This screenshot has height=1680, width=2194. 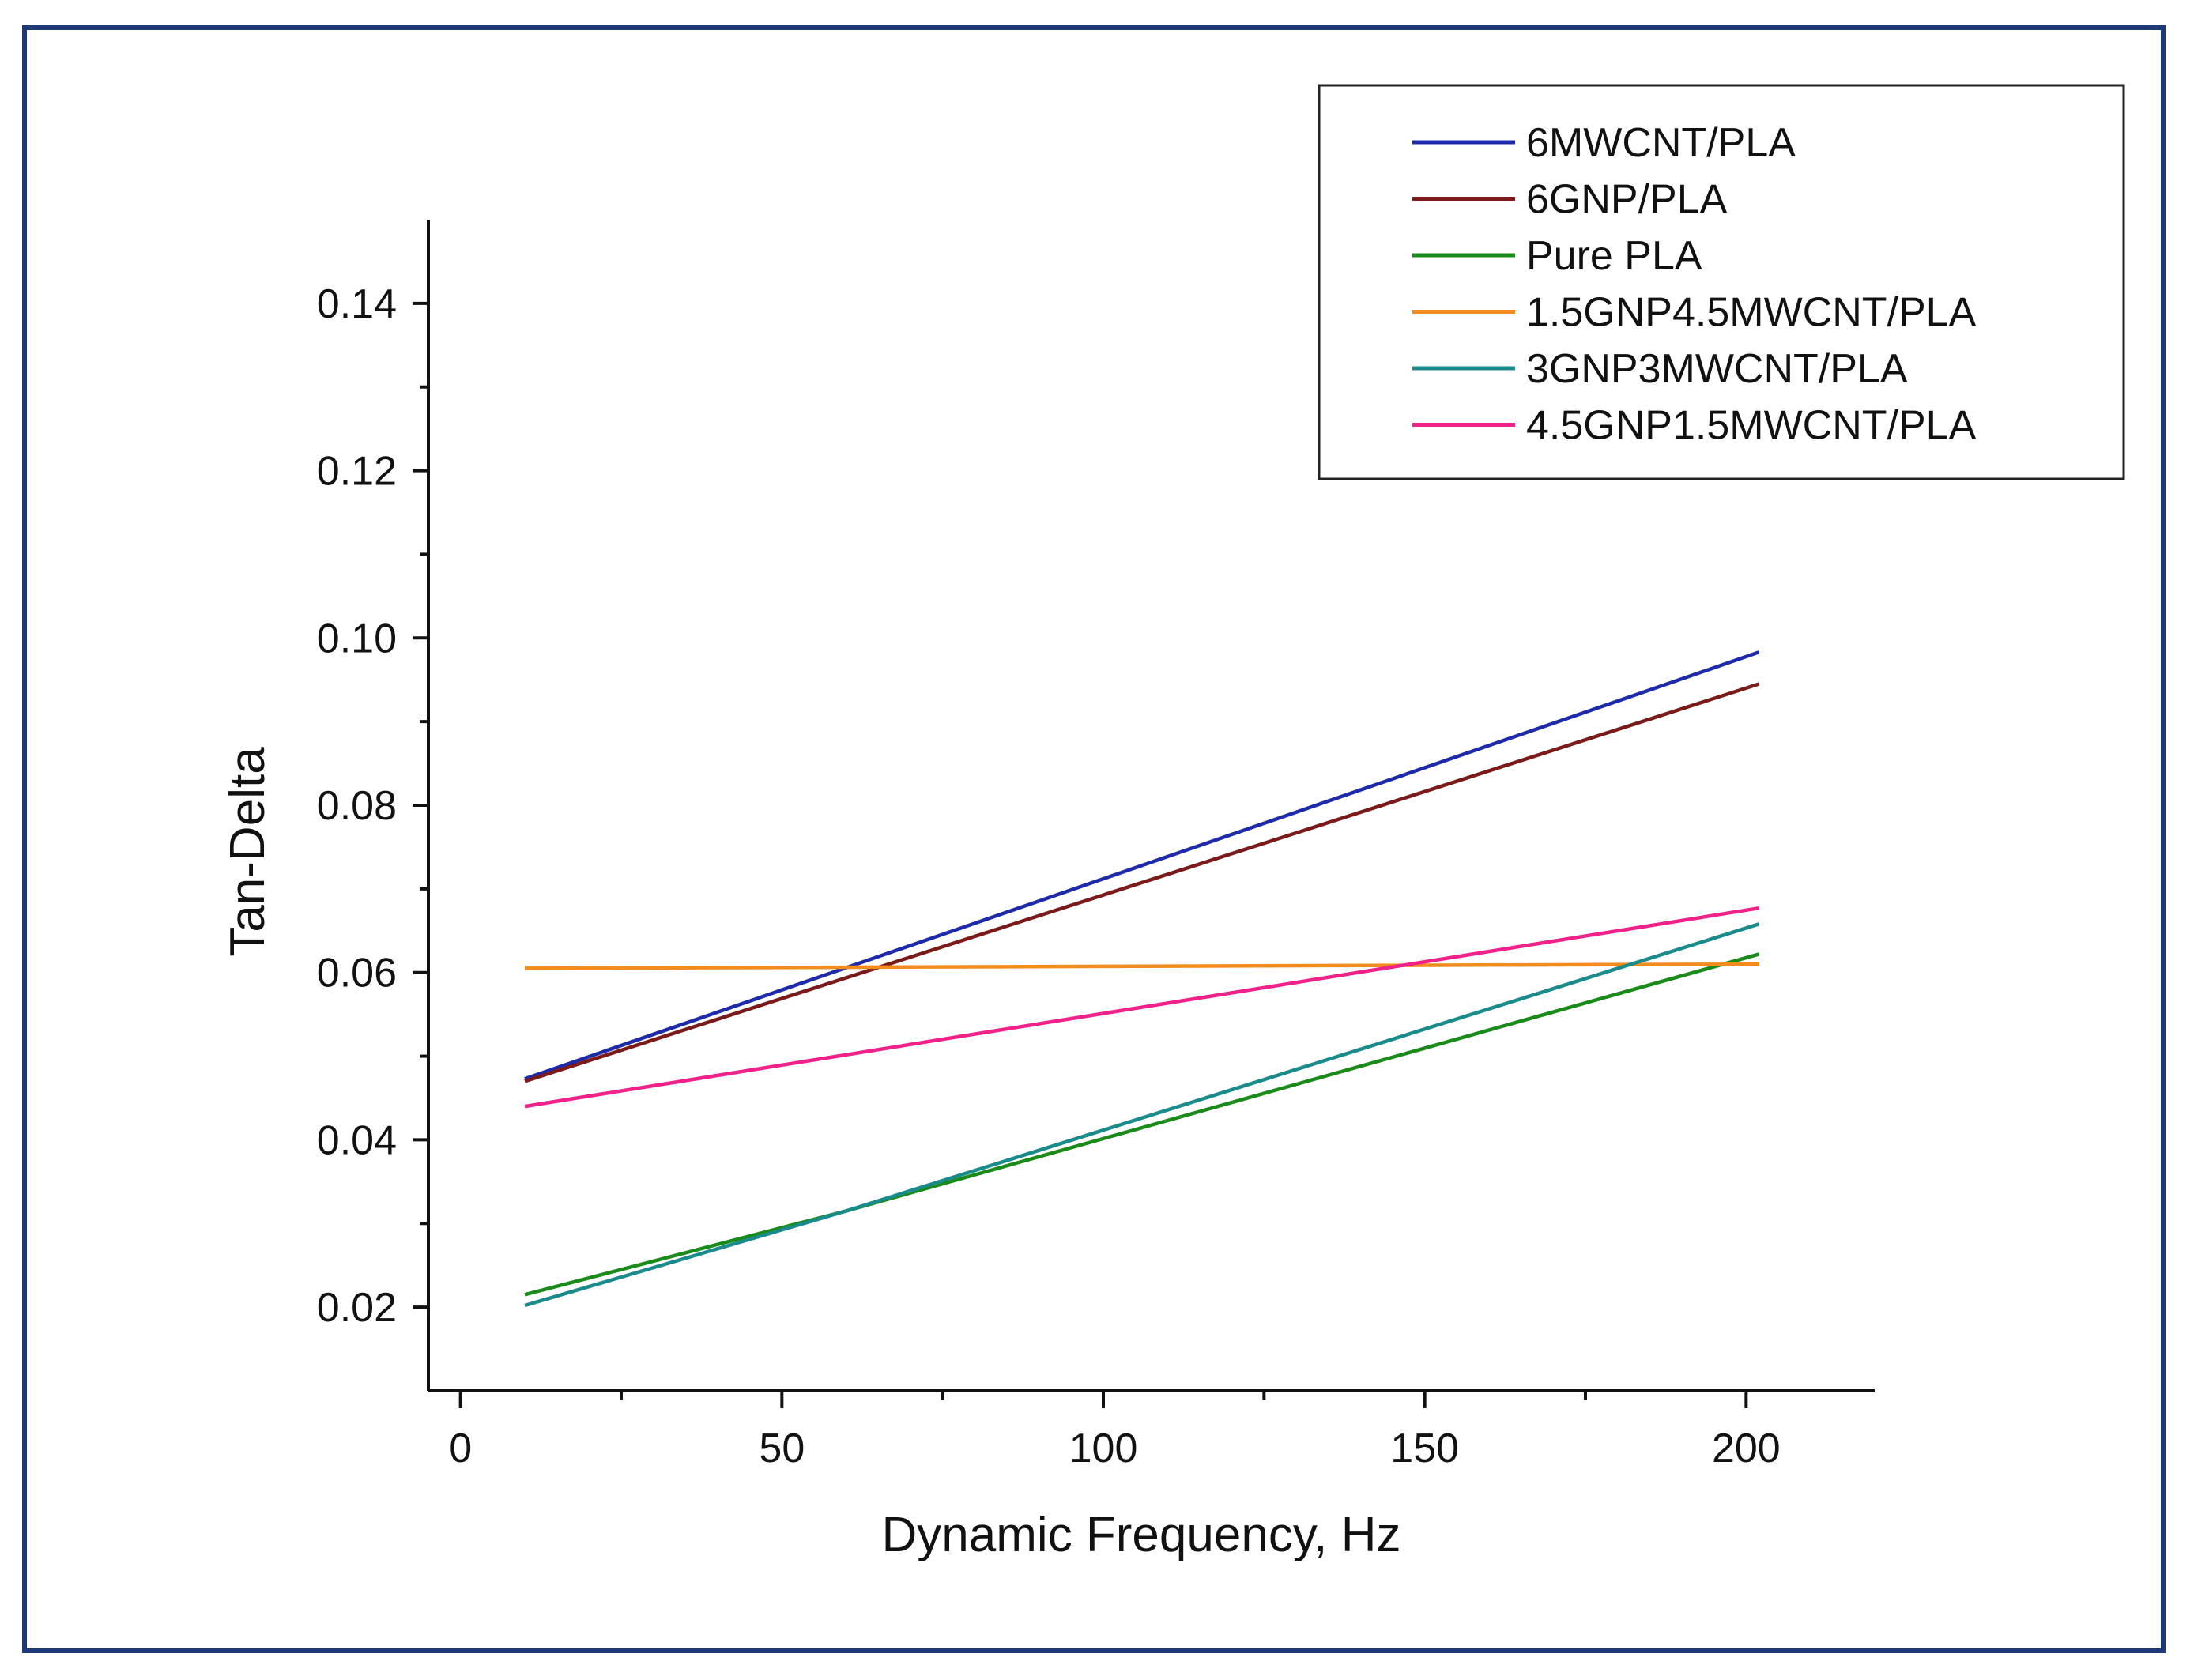 What do you see at coordinates (1142, 882) in the screenshot?
I see `series-line-6gnp-pla` at bounding box center [1142, 882].